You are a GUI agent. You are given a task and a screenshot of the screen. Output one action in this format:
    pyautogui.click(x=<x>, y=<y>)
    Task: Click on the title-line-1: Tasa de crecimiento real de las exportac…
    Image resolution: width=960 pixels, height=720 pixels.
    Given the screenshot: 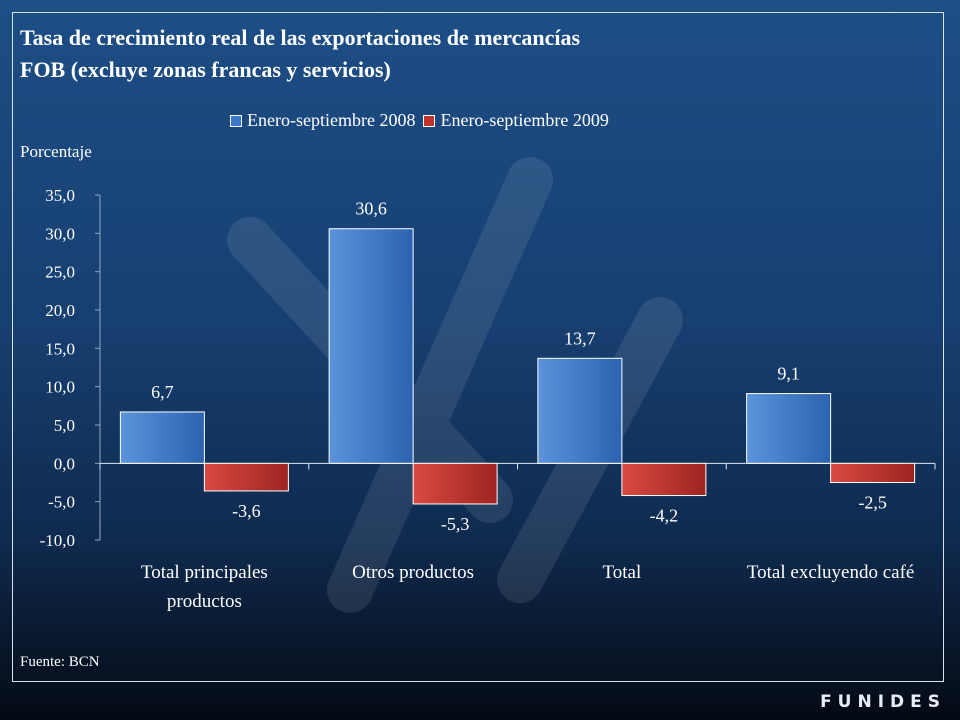 What is the action you would take?
    pyautogui.click(x=300, y=37)
    